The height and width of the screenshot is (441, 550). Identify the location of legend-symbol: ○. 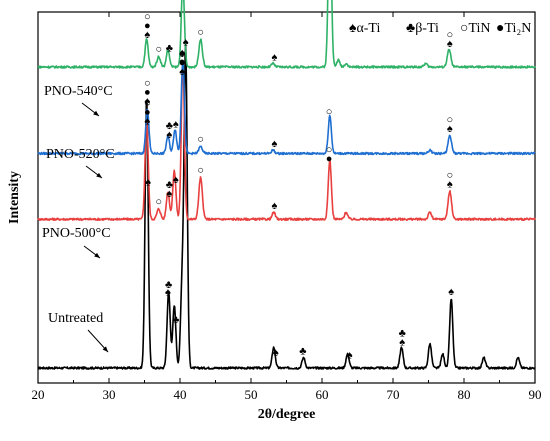
(464, 28).